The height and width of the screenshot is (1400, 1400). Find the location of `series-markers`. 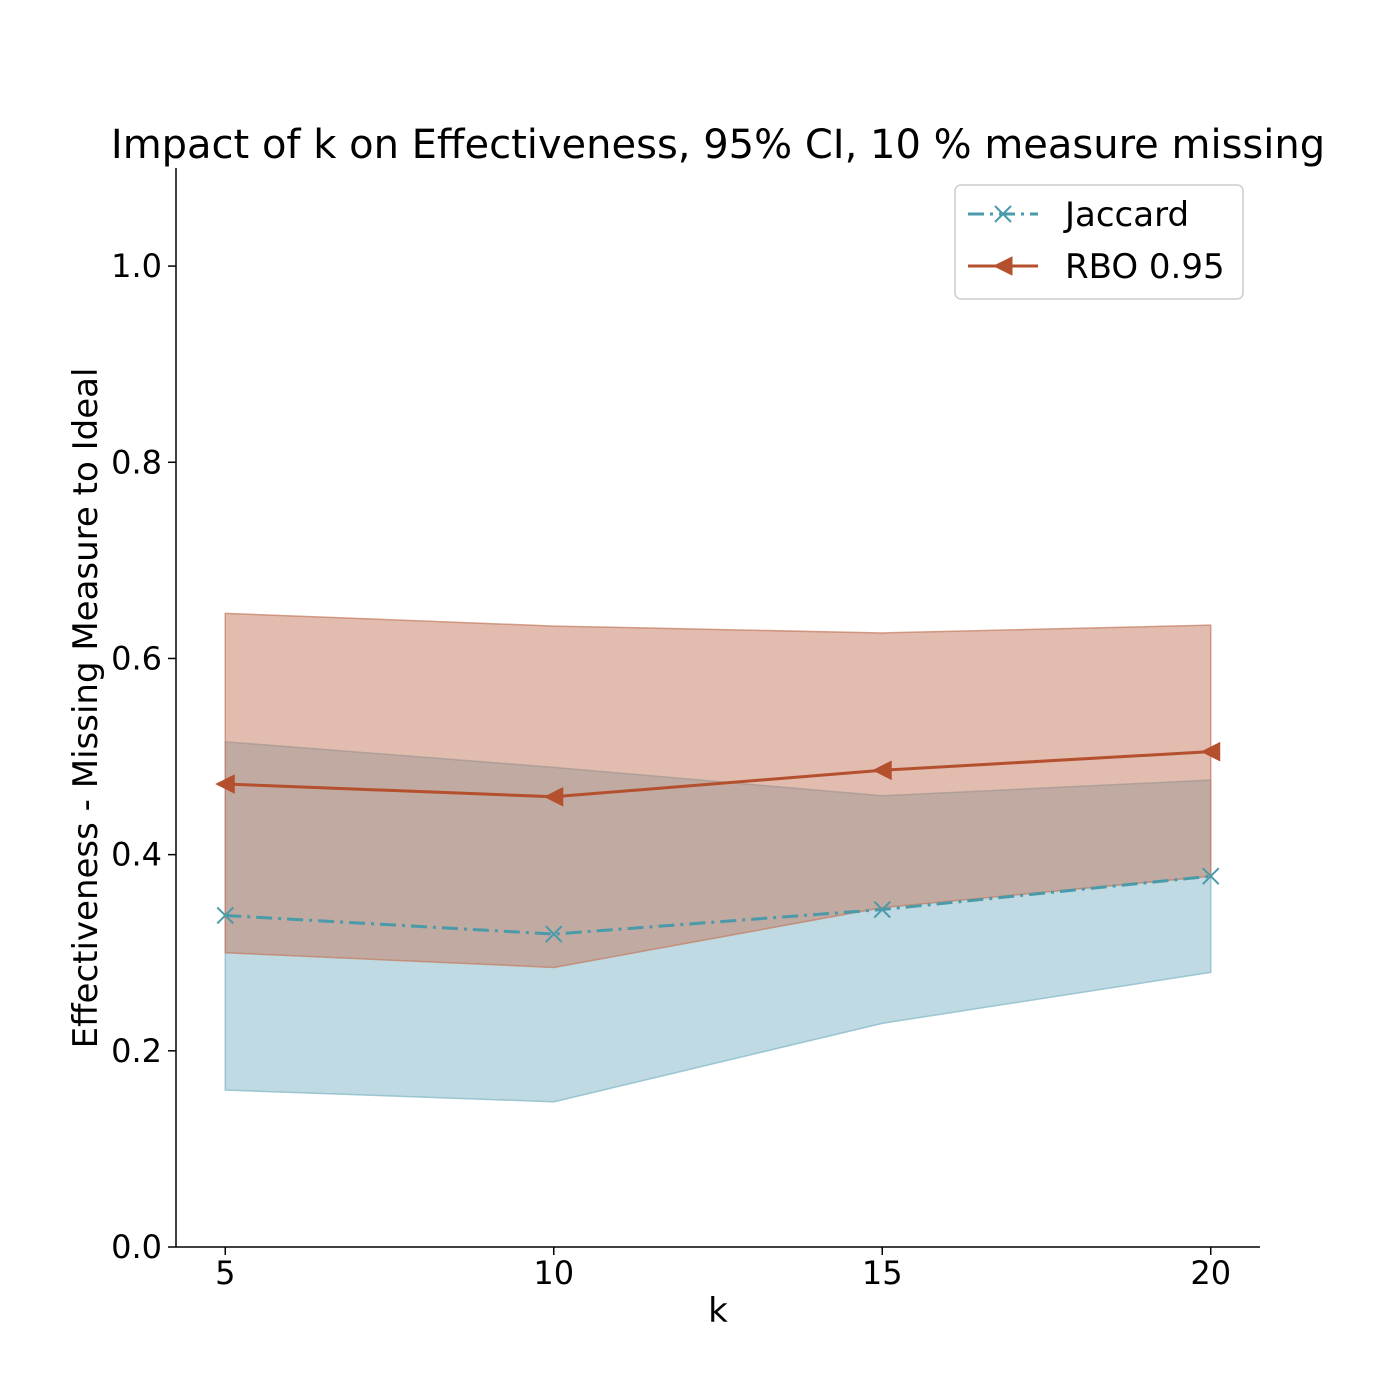

series-markers is located at coordinates (718, 842).